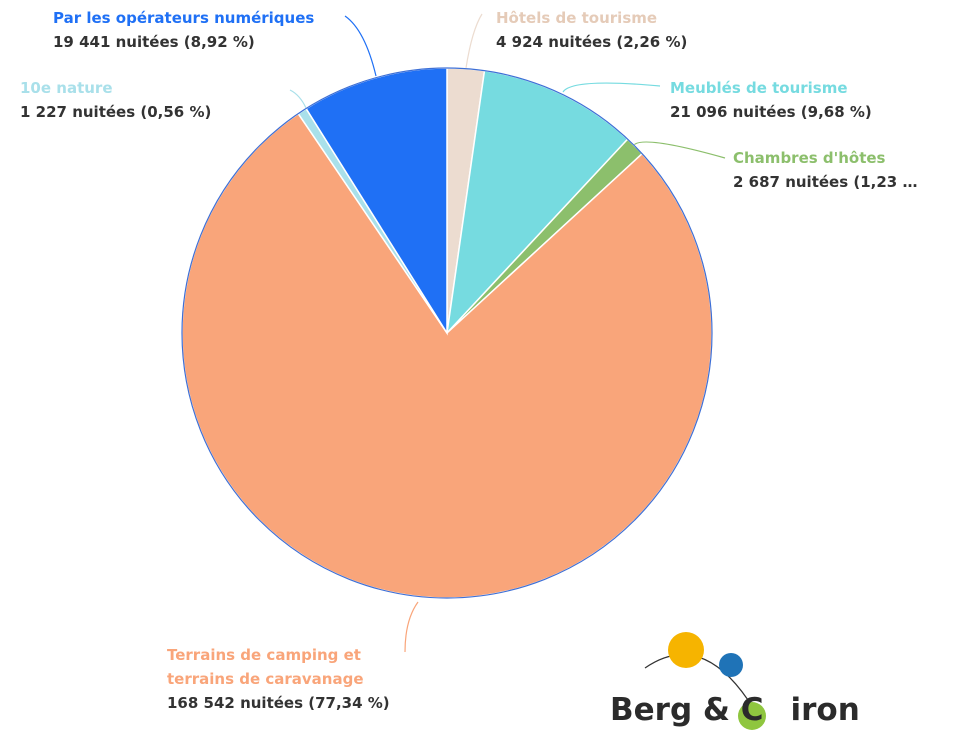 The width and height of the screenshot is (958, 733). Describe the element at coordinates (116, 112) in the screenshot. I see `label-value: 1 227 nuitées (0,56 %)` at that location.